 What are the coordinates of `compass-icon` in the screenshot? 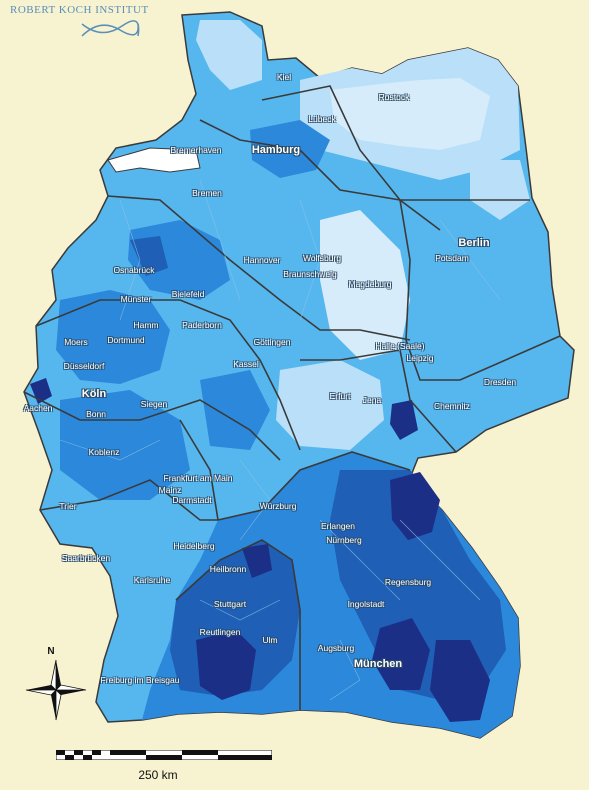 It's located at (56, 690).